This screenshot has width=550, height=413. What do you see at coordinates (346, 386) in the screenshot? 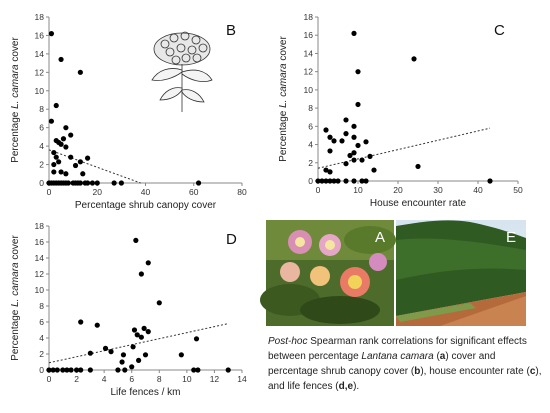
I see `caption-ref-de: d,e` at bounding box center [346, 386].